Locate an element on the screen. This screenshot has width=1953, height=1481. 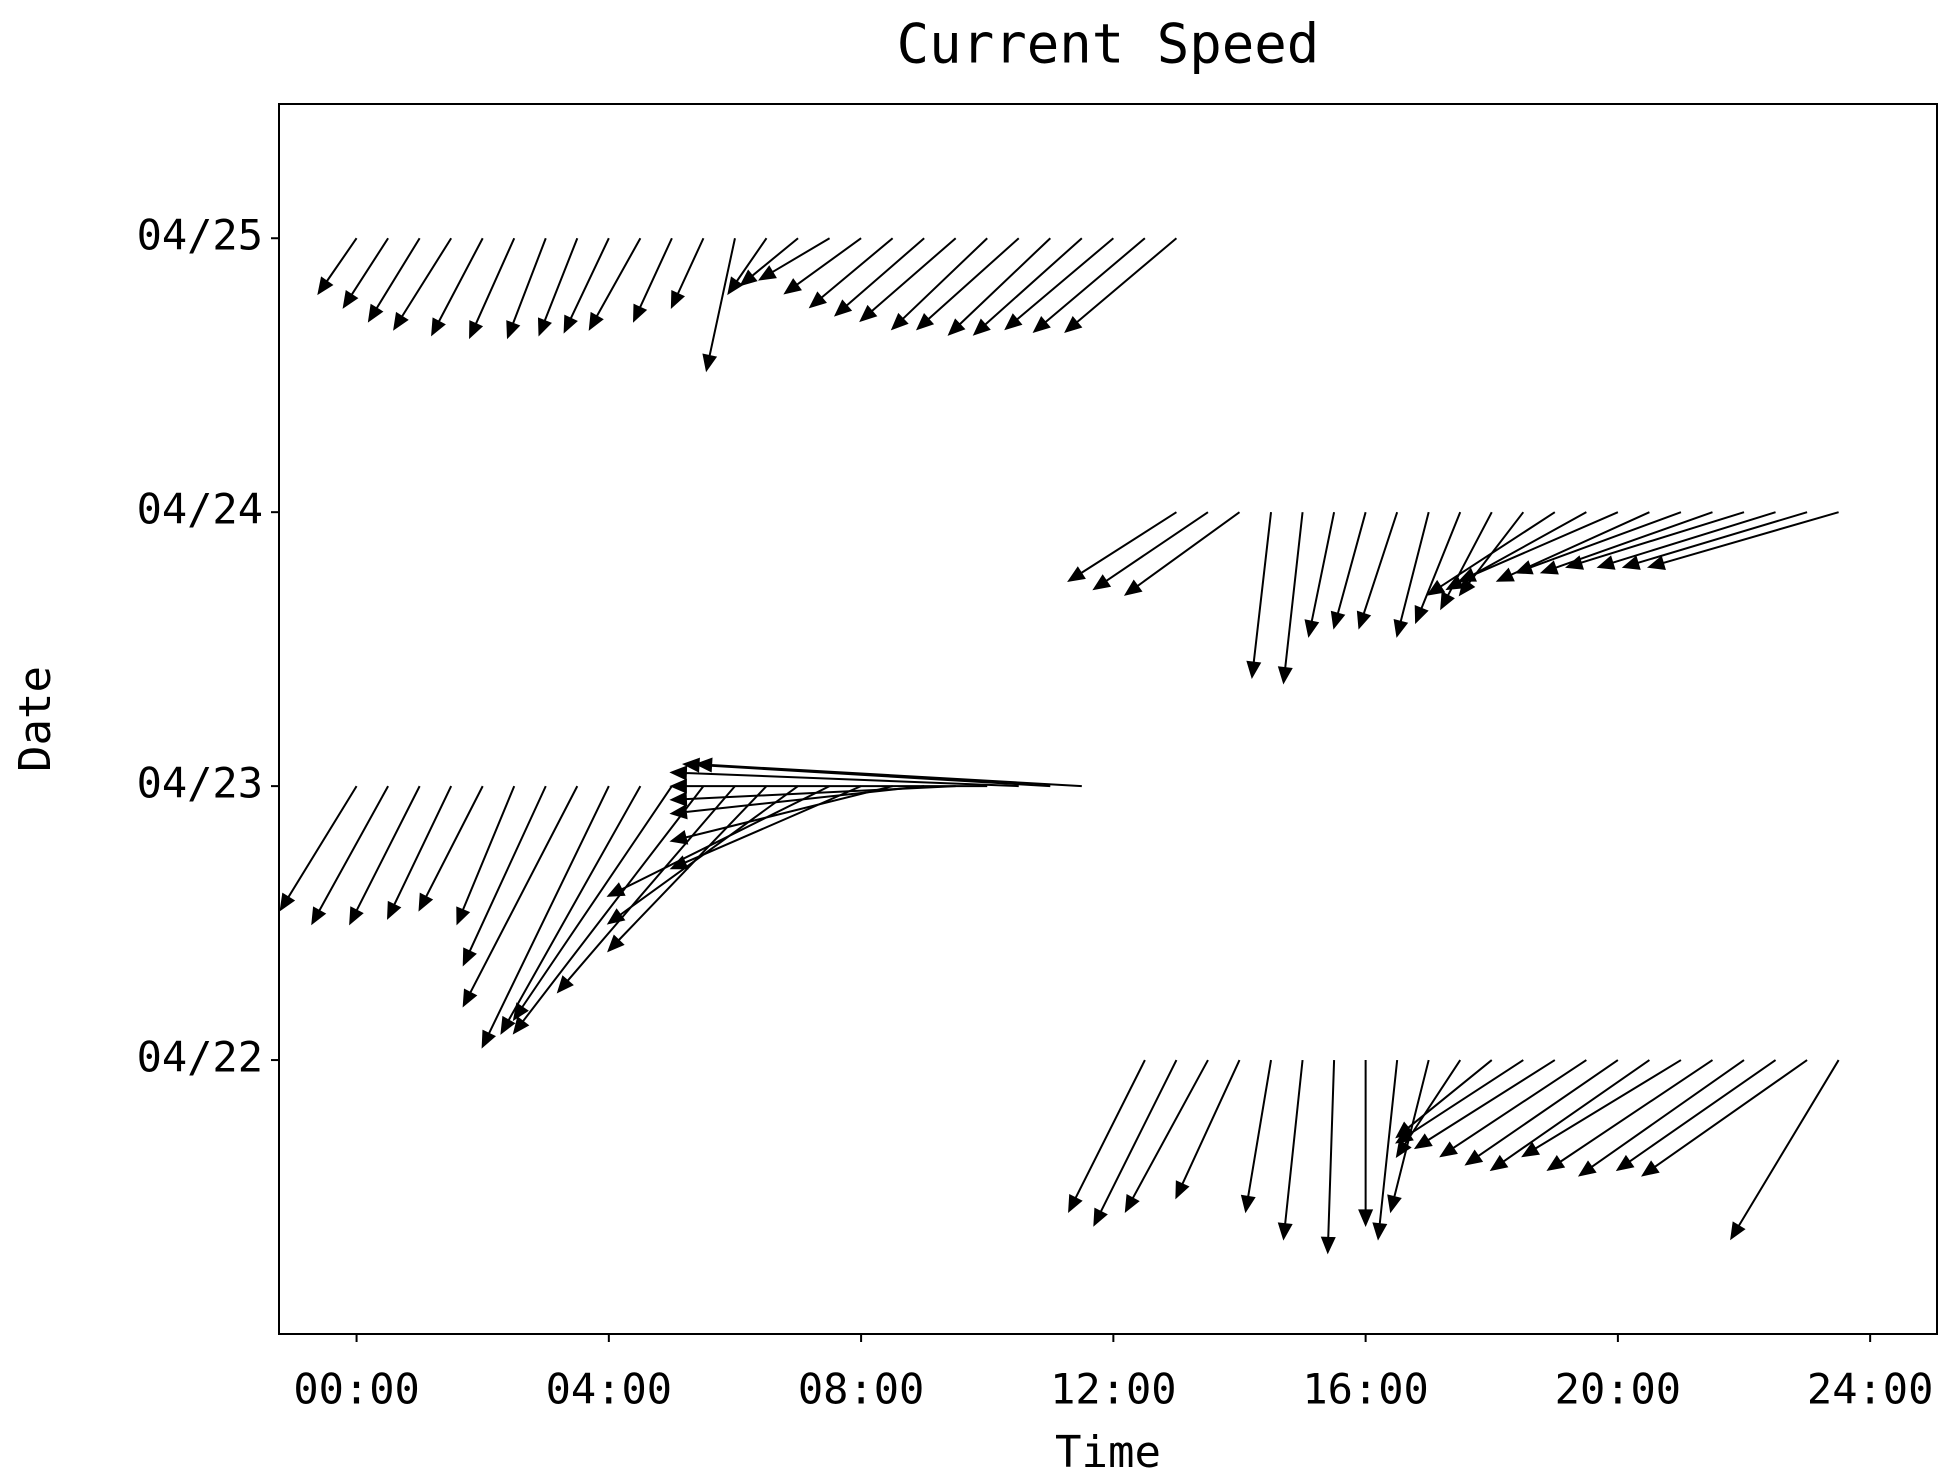
x-tick-label: 04:00 is located at coordinates (609, 1389).